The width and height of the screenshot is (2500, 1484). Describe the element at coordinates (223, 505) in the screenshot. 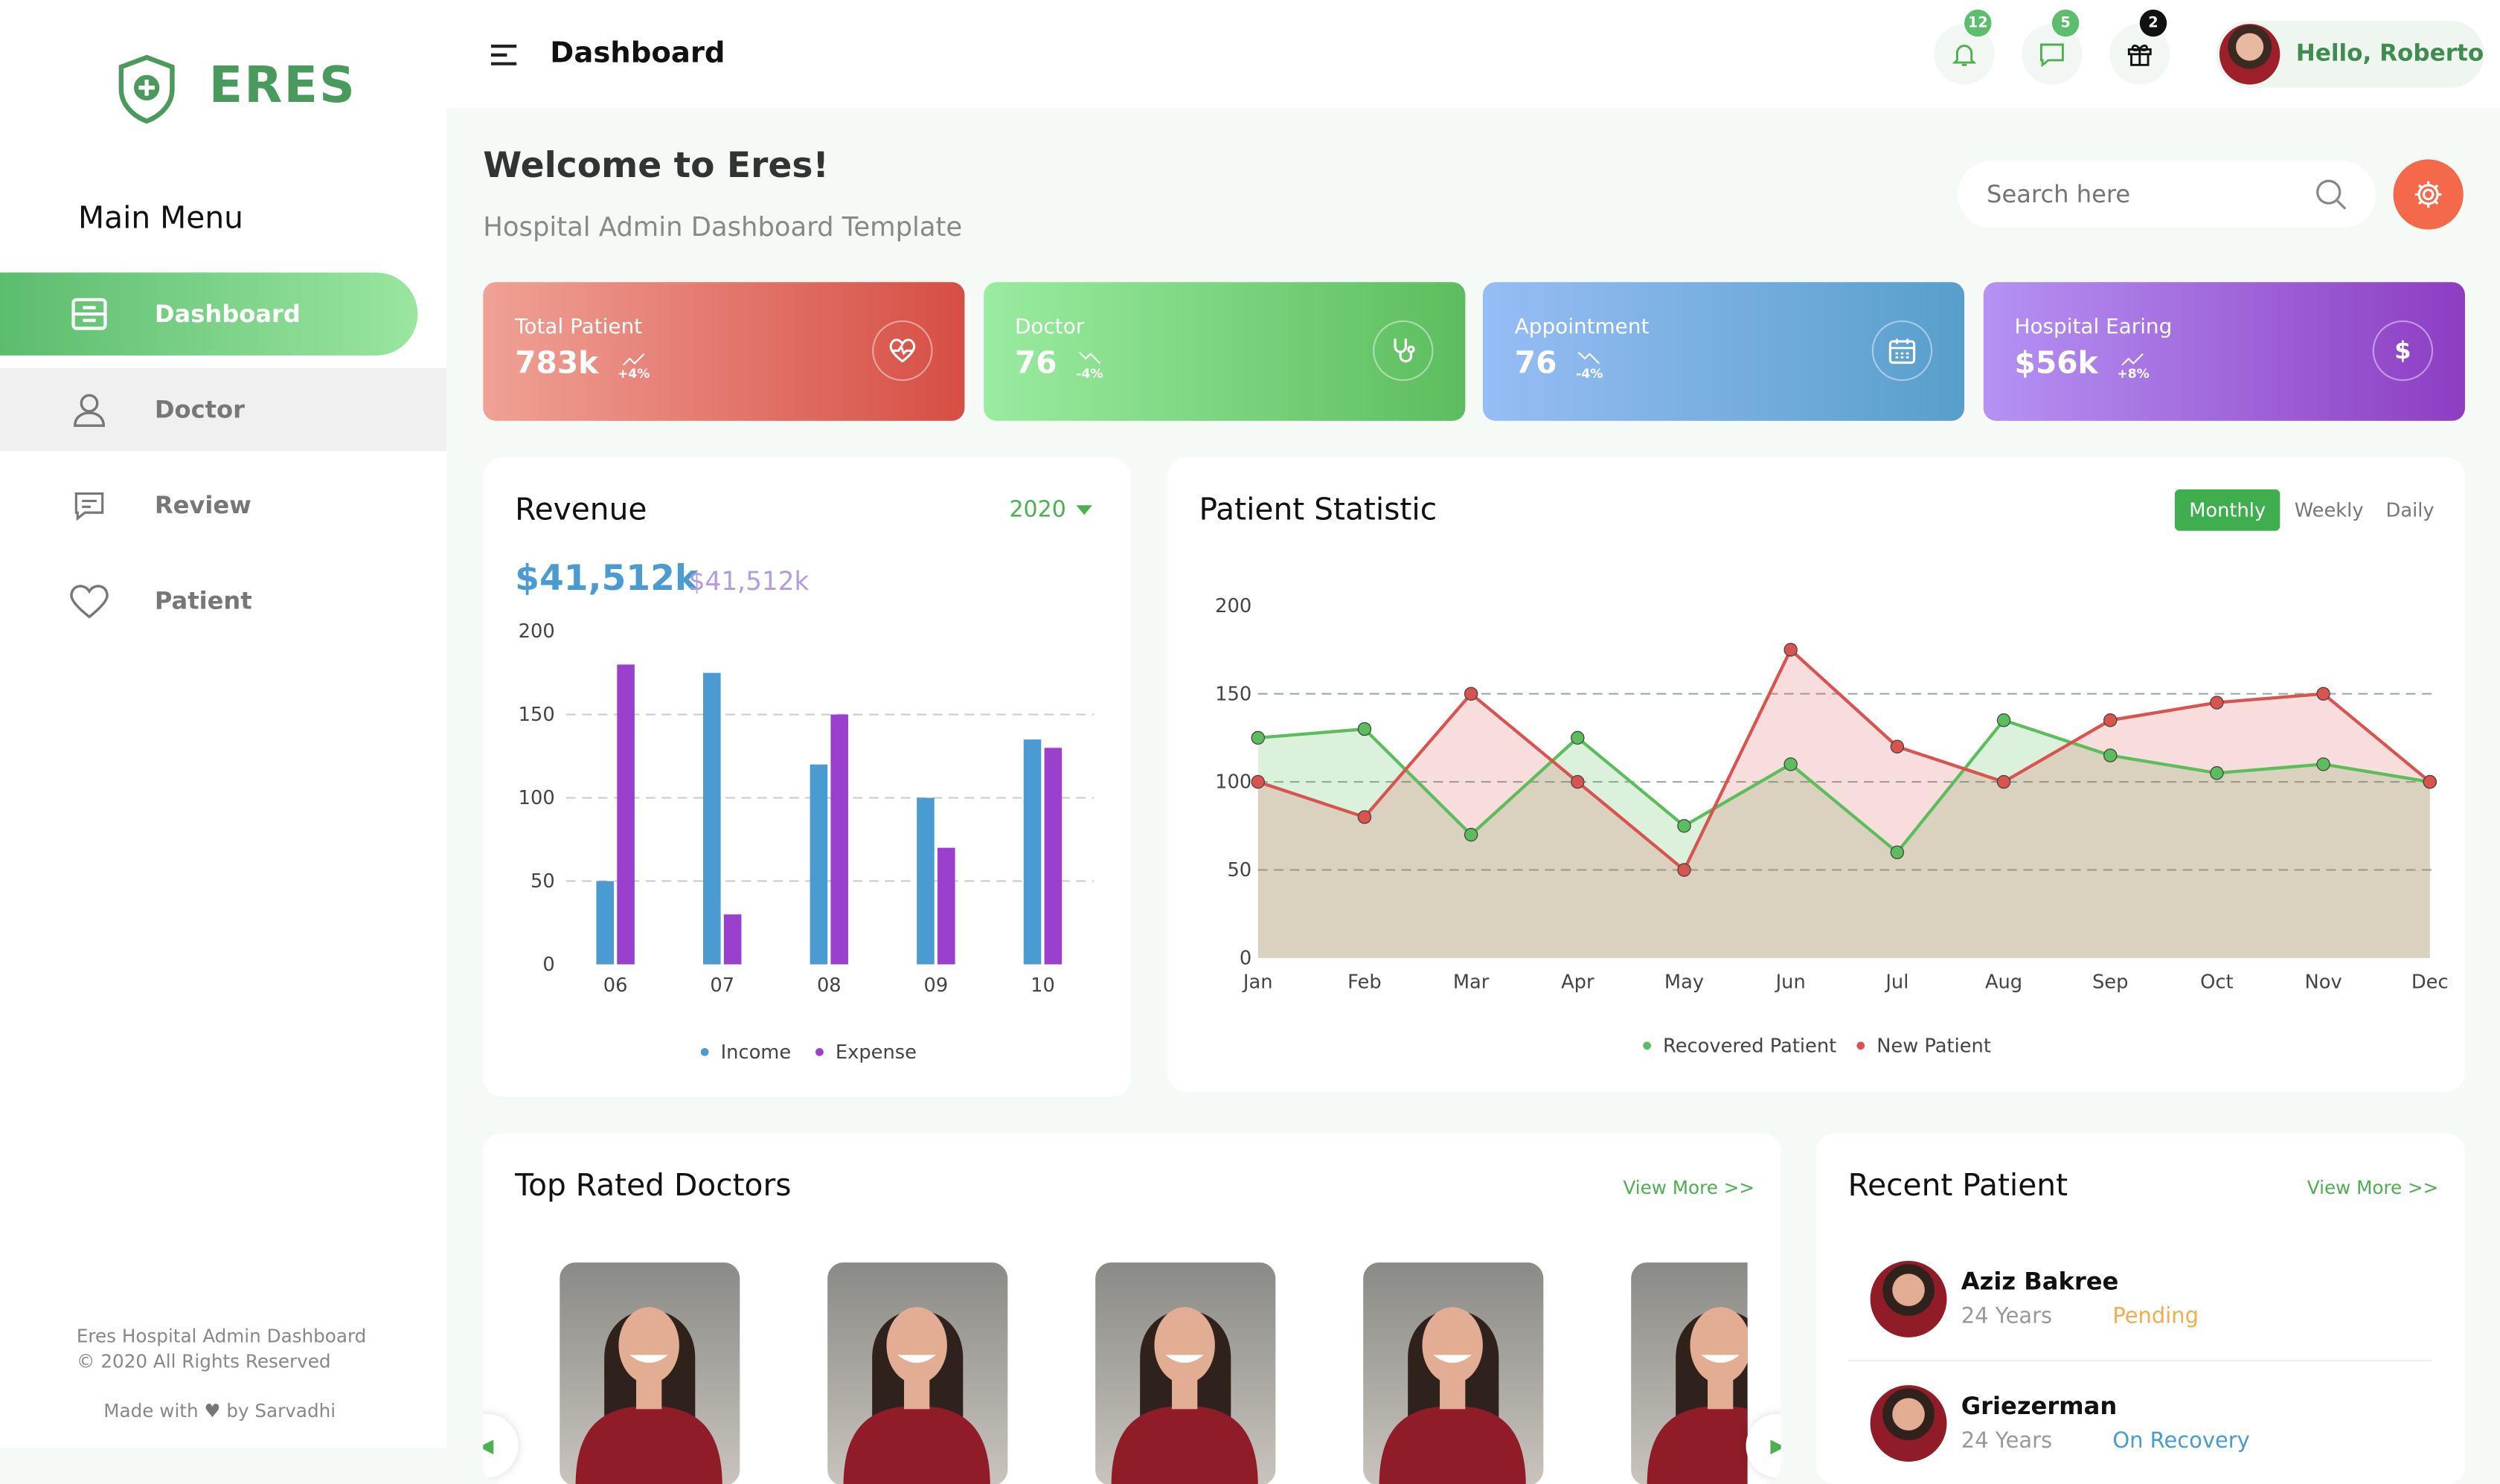

I see `sidebar-item-review: Review` at that location.